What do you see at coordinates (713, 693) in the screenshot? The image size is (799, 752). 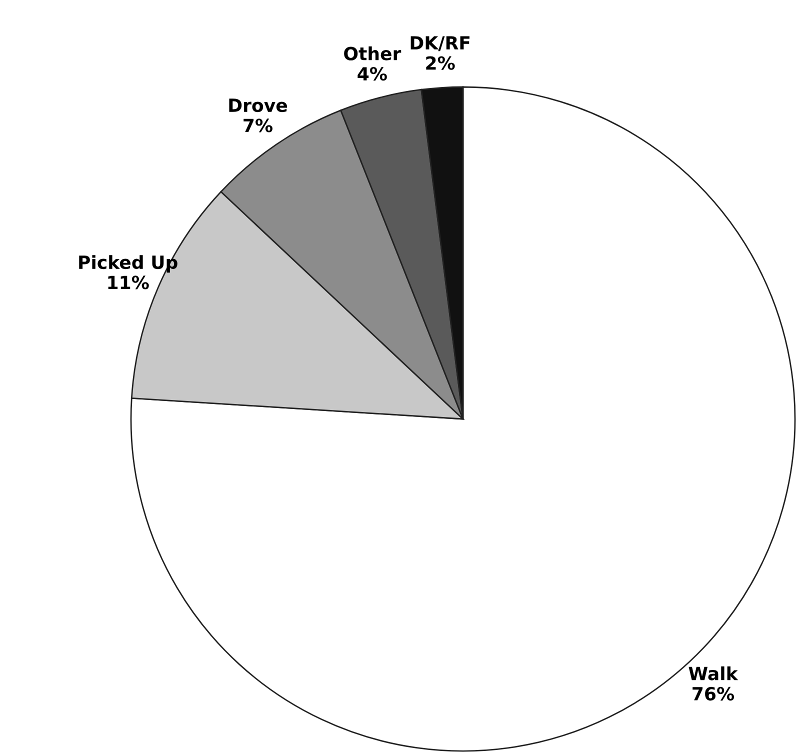 I see `data-label: 76%` at bounding box center [713, 693].